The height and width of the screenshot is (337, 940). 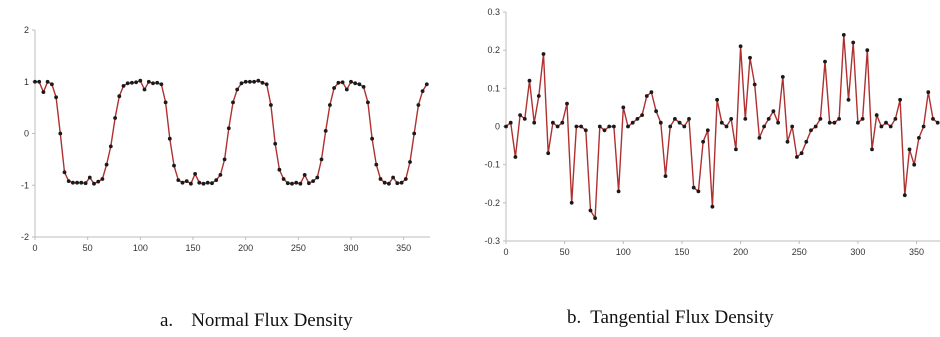 I want to click on caption-tangential-flux: b. Tangential Flux Density, so click(x=670, y=318).